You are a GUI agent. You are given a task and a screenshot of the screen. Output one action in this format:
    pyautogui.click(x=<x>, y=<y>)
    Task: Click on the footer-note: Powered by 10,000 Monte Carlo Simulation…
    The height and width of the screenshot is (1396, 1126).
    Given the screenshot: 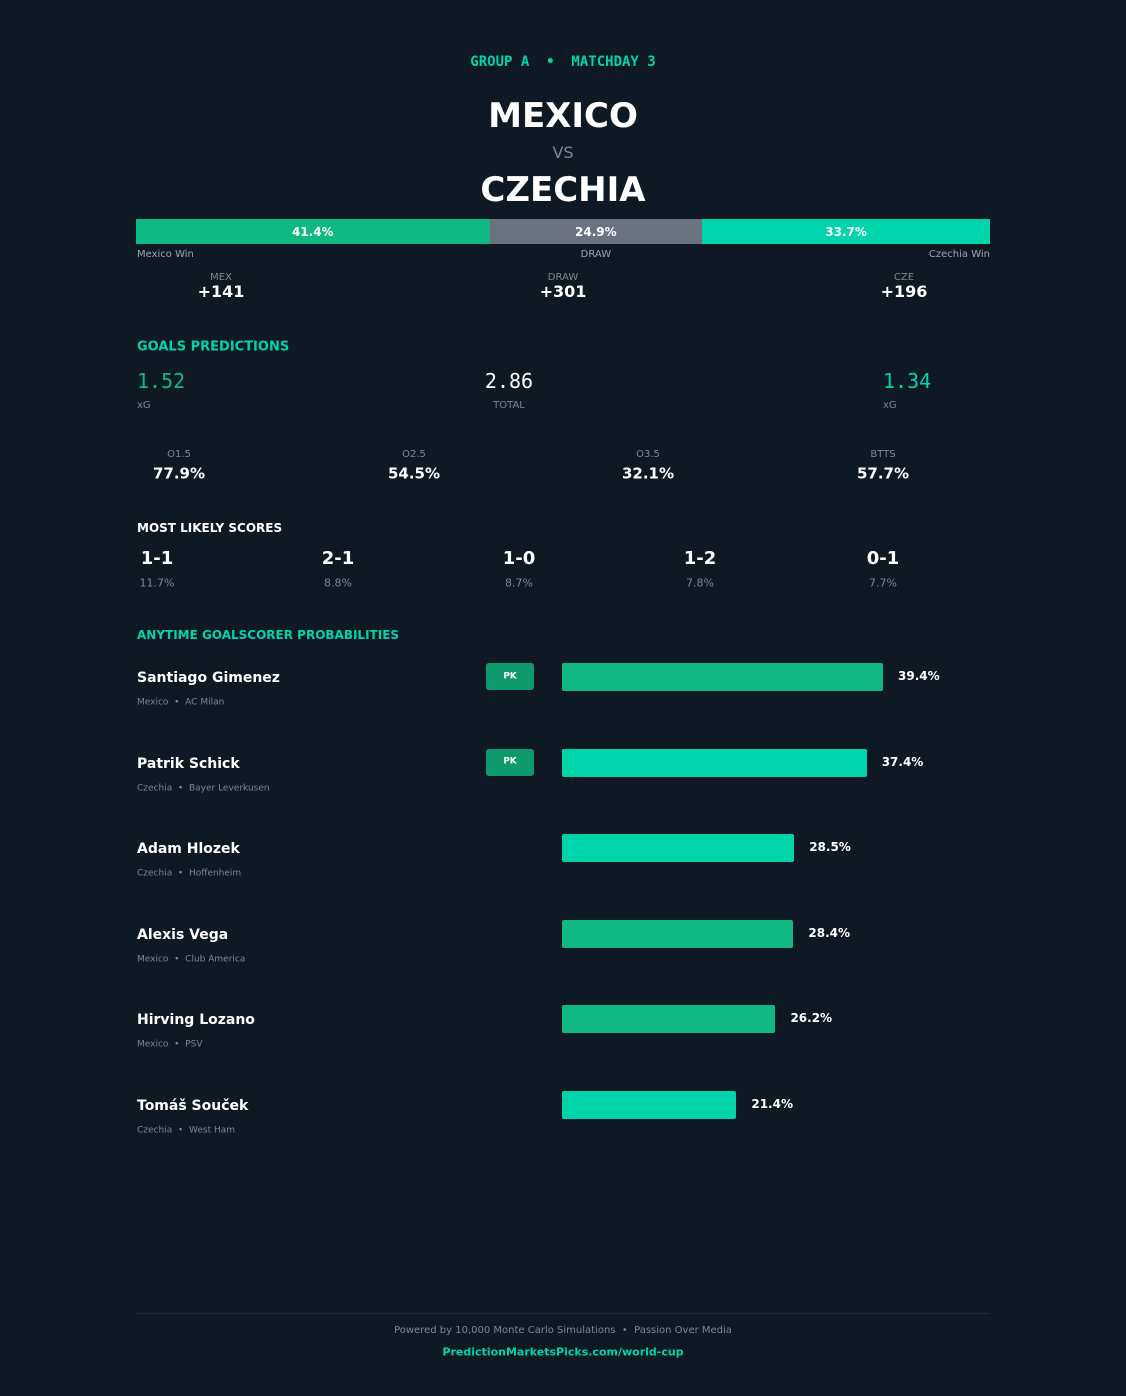 What is the action you would take?
    pyautogui.click(x=563, y=1330)
    